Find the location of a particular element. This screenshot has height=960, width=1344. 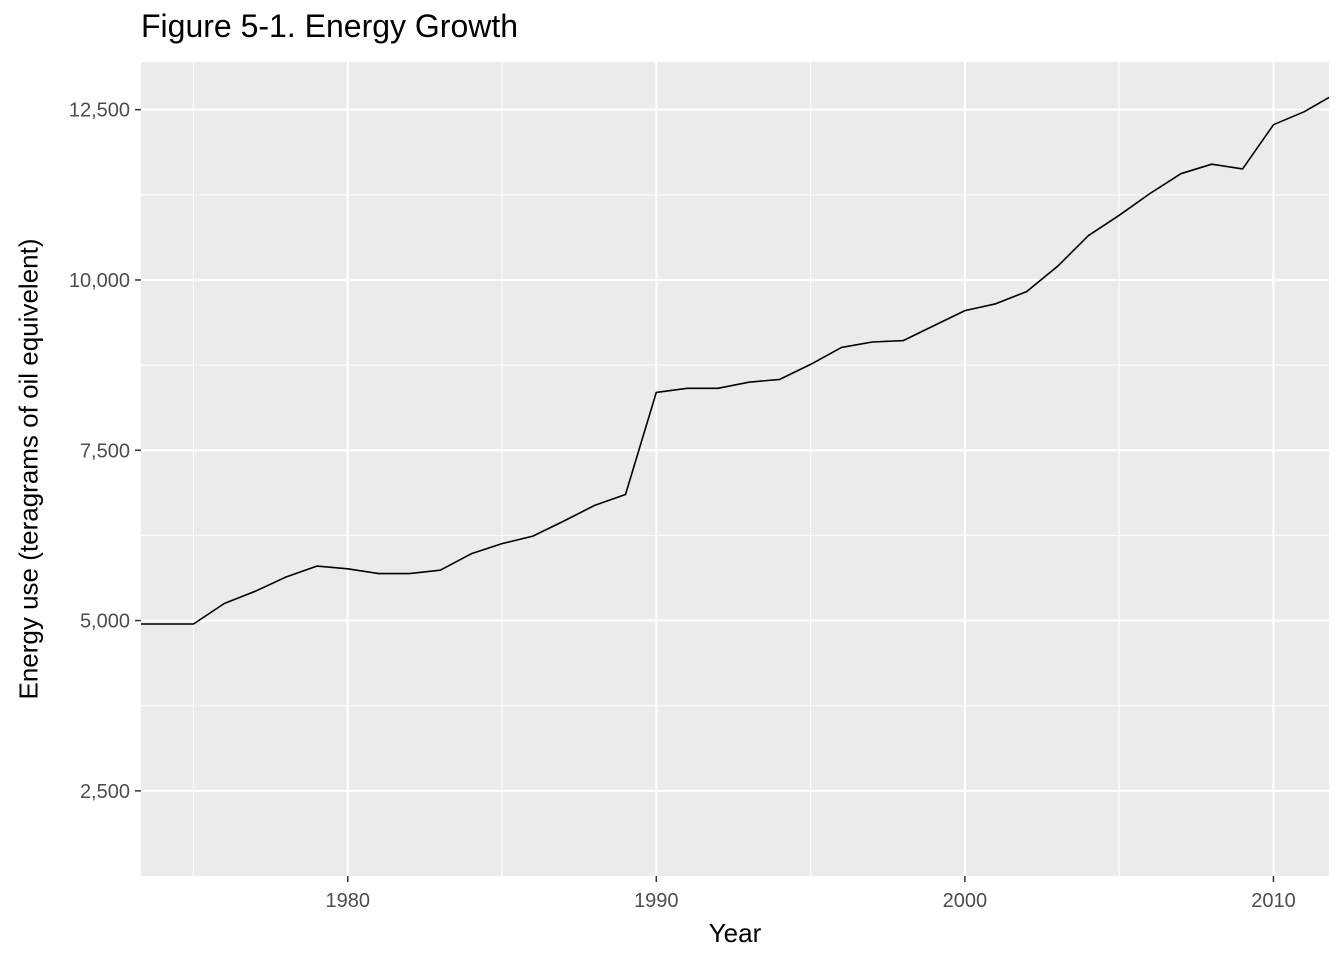

x-axis-label: Year is located at coordinates (735, 933).